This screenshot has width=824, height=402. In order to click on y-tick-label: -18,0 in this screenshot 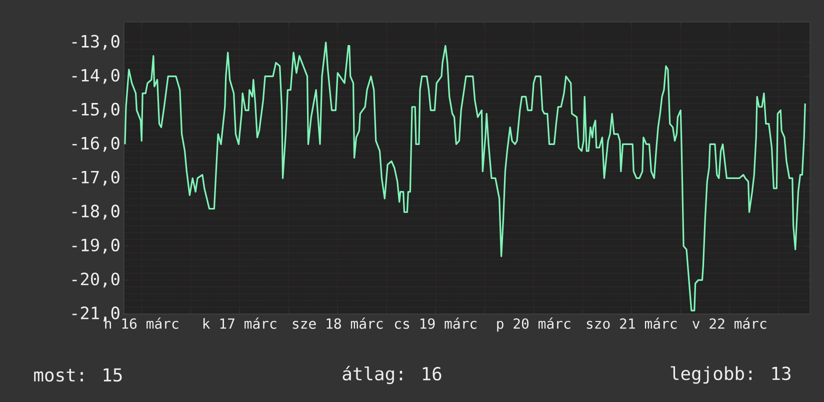, I will do `click(96, 212)`.